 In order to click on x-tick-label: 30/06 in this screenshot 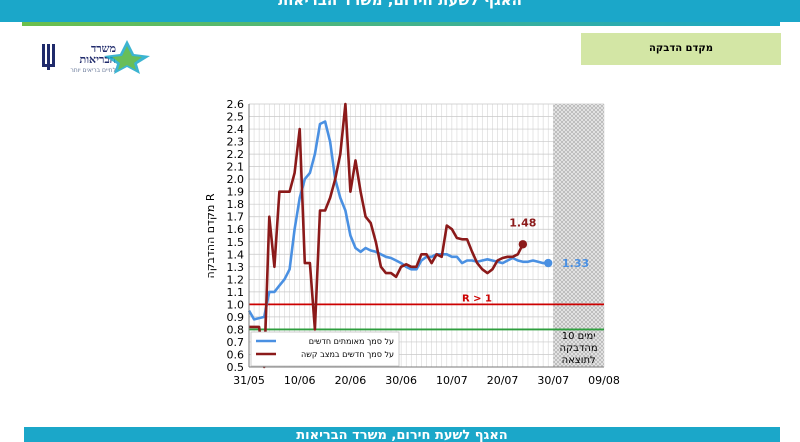, I will do `click(401, 380)`.